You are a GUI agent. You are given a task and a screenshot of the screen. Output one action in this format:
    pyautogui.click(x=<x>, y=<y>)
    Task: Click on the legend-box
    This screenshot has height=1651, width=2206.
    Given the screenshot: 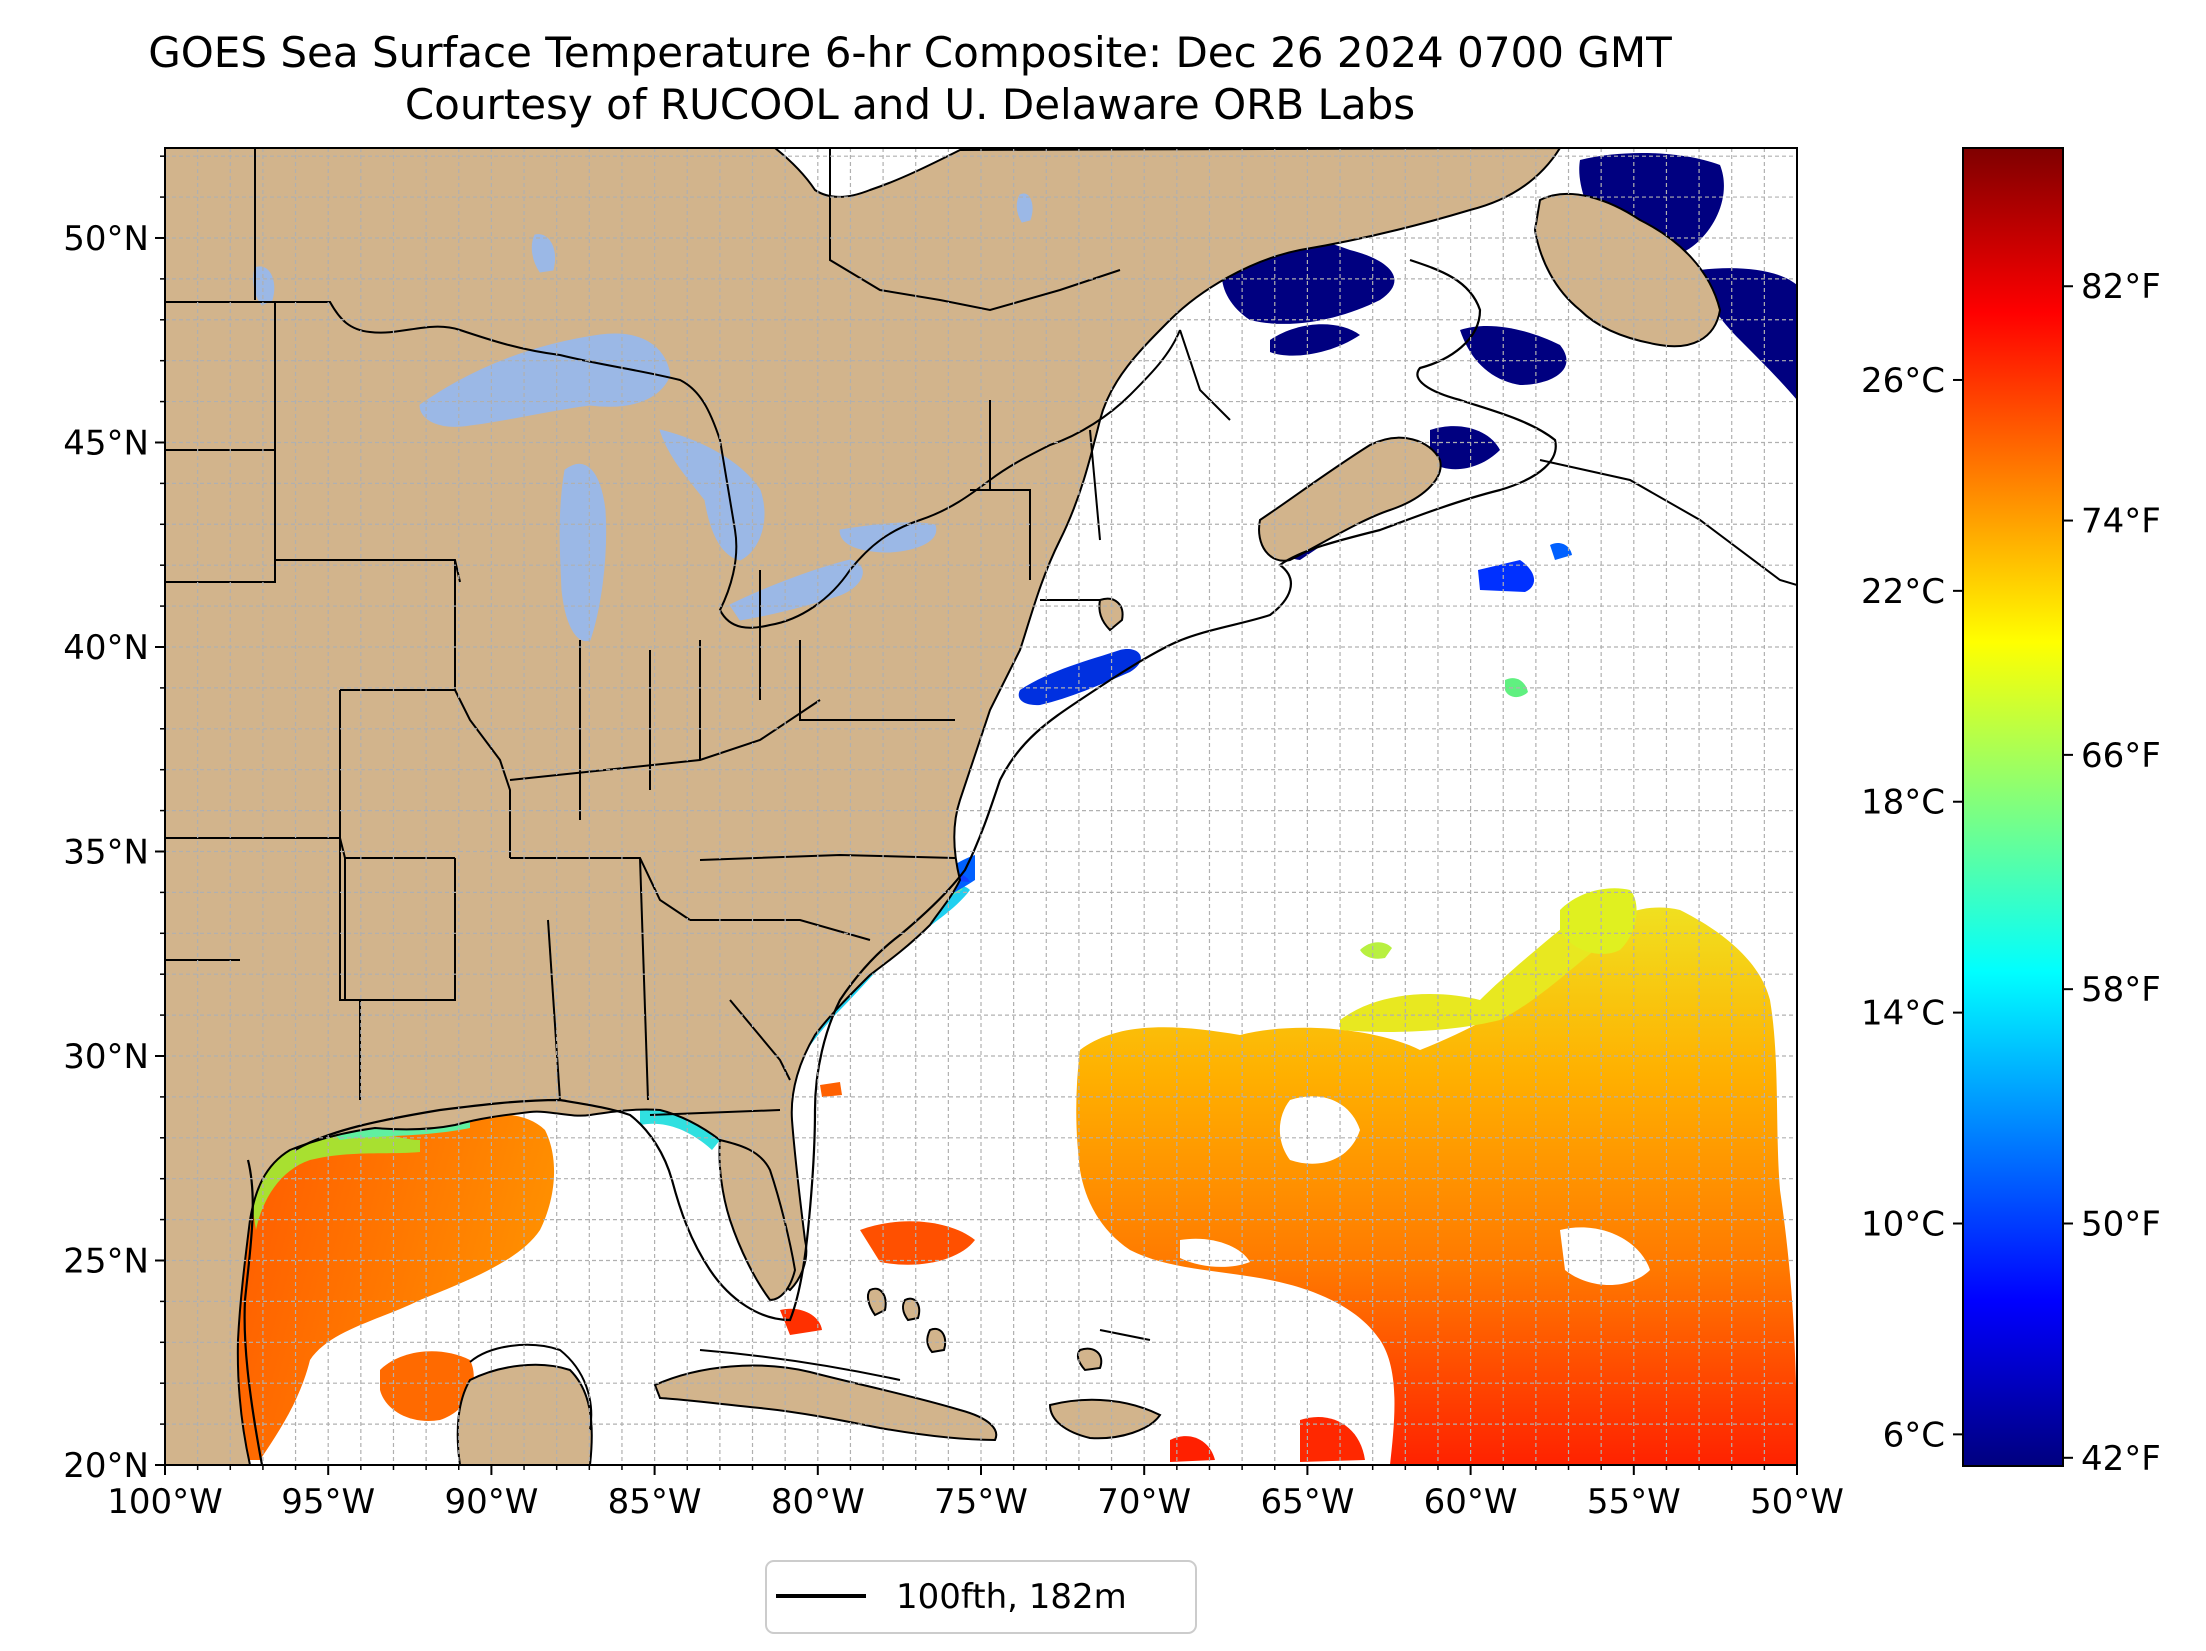 What is the action you would take?
    pyautogui.click(x=981, y=1597)
    